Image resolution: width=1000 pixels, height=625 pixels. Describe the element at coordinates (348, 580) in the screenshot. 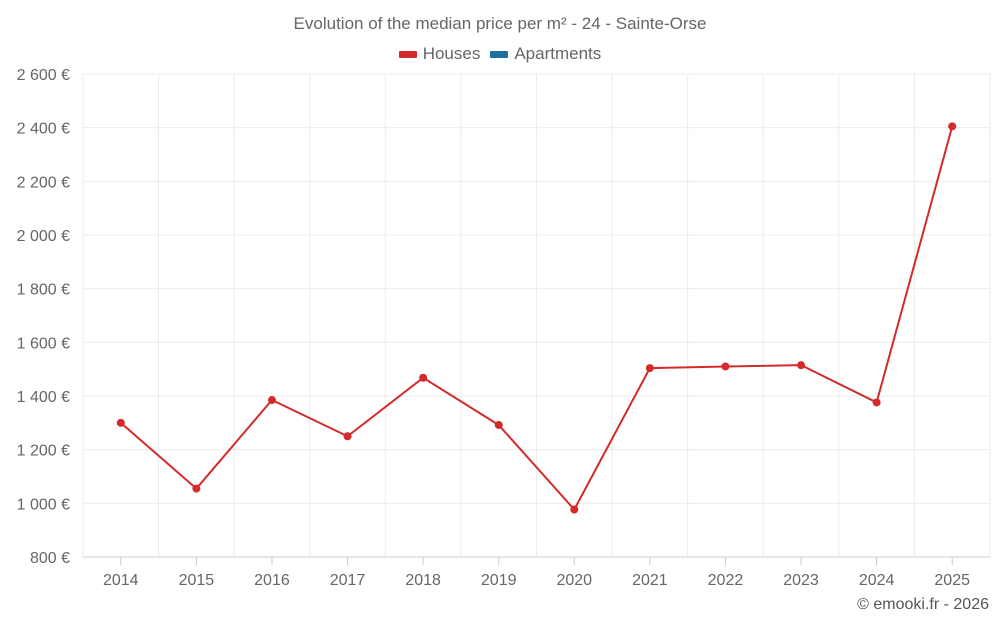

I see `x-tick-label: 2017` at that location.